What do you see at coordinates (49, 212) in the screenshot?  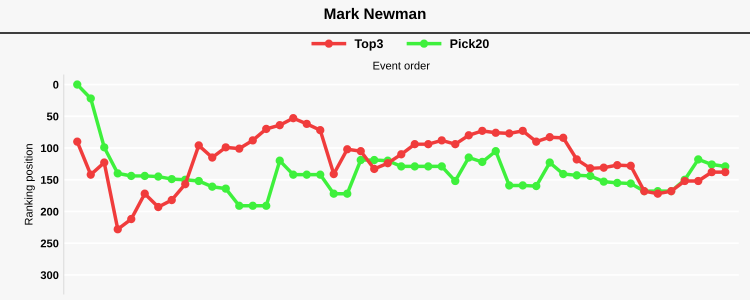 I see `y-tick-label: 200` at bounding box center [49, 212].